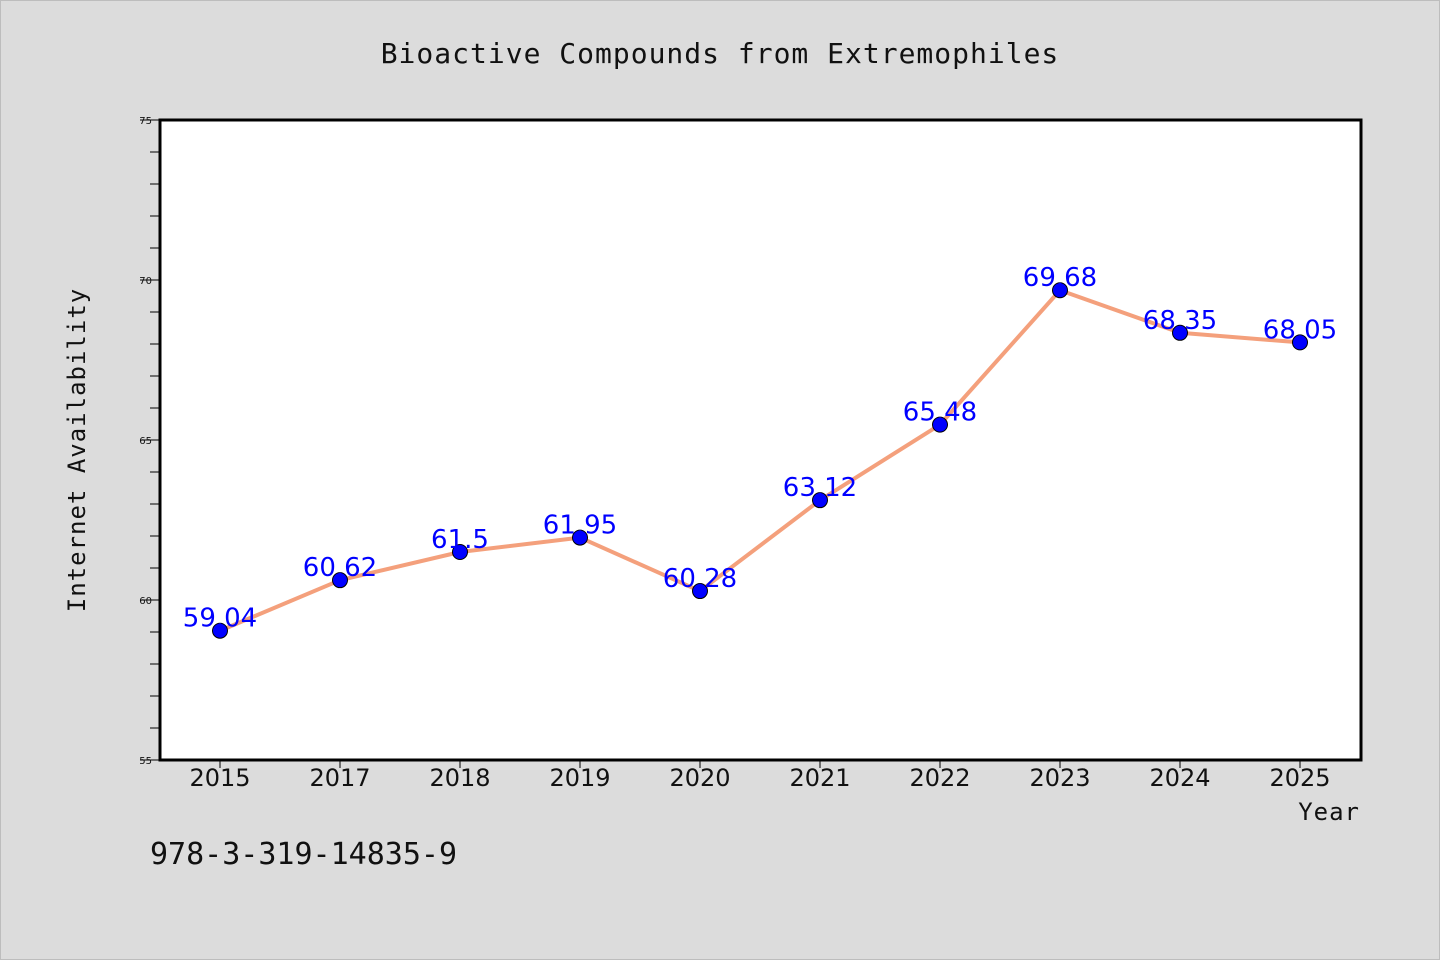 Image resolution: width=1440 pixels, height=960 pixels. Describe the element at coordinates (145, 121) in the screenshot. I see `y-tick-label: 75` at that location.